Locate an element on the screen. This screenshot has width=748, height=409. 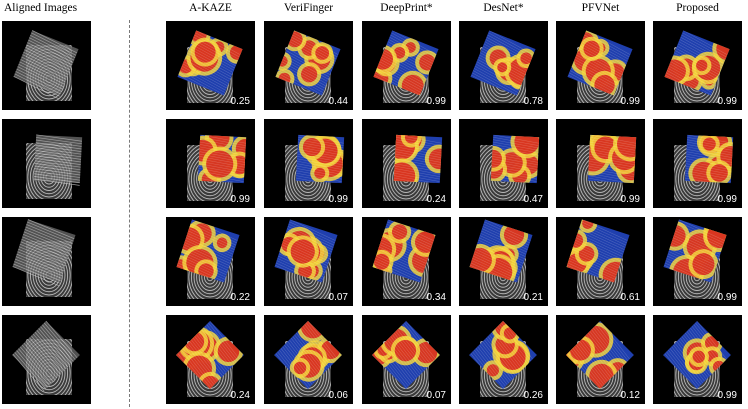
heatmap-cell: 0.22 is located at coordinates (210, 261).